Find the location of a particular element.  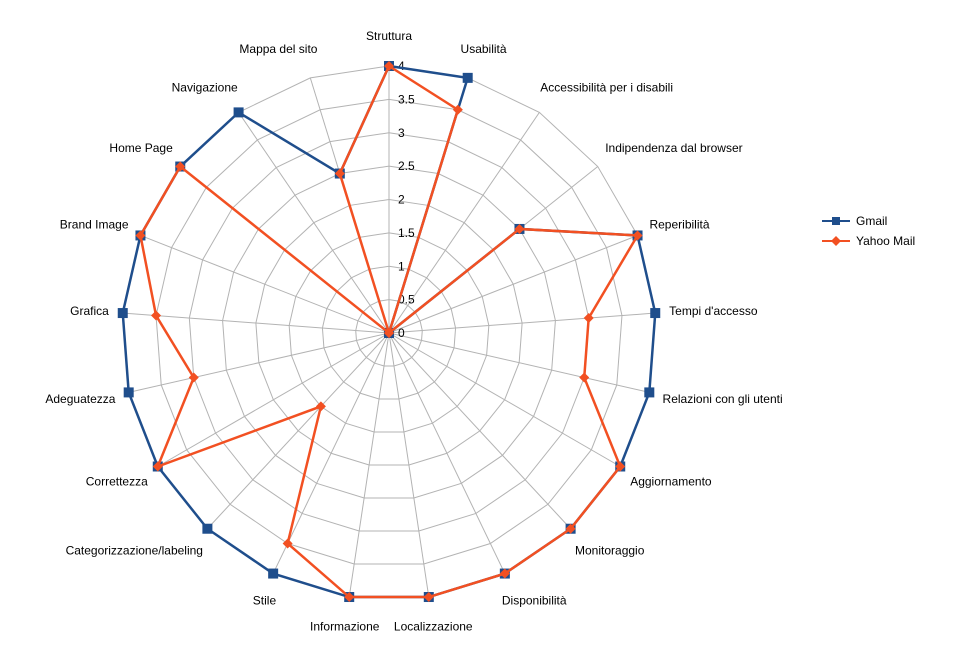

category-label: Navigazione is located at coordinates (205, 88).